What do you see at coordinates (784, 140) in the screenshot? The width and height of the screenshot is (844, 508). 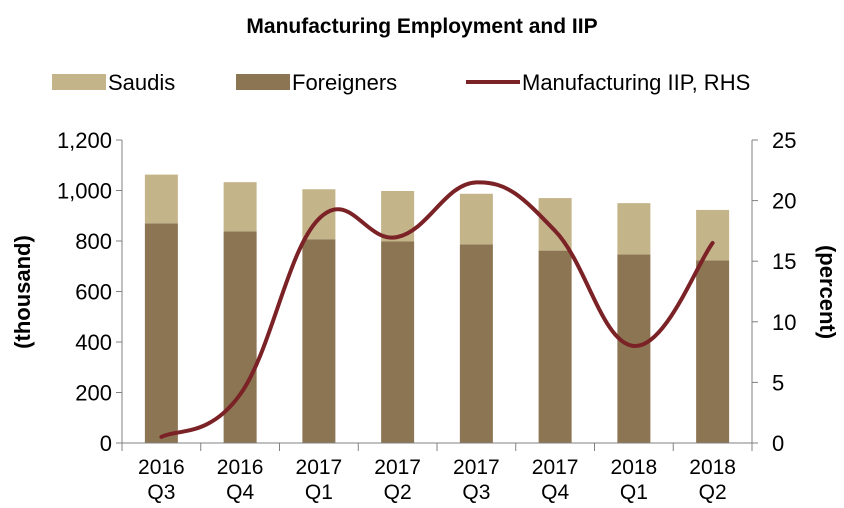 I see `y-tick-label-right: 25` at bounding box center [784, 140].